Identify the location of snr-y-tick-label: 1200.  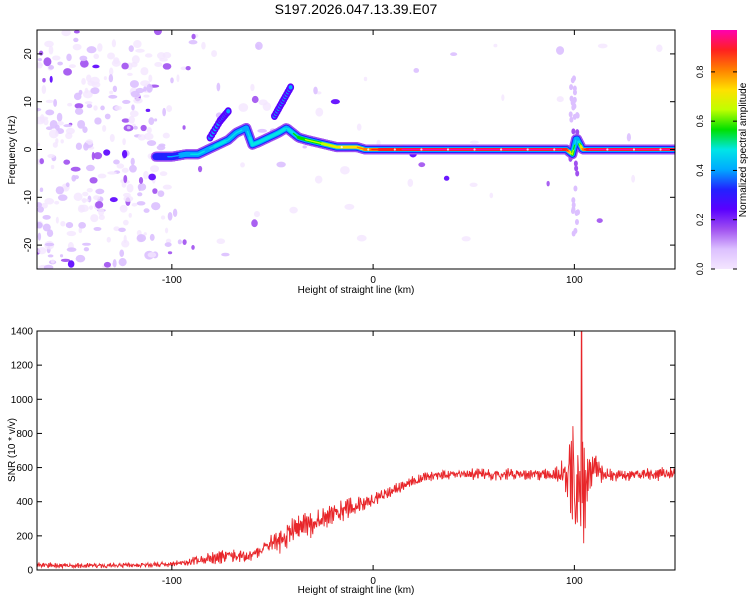
(22, 366).